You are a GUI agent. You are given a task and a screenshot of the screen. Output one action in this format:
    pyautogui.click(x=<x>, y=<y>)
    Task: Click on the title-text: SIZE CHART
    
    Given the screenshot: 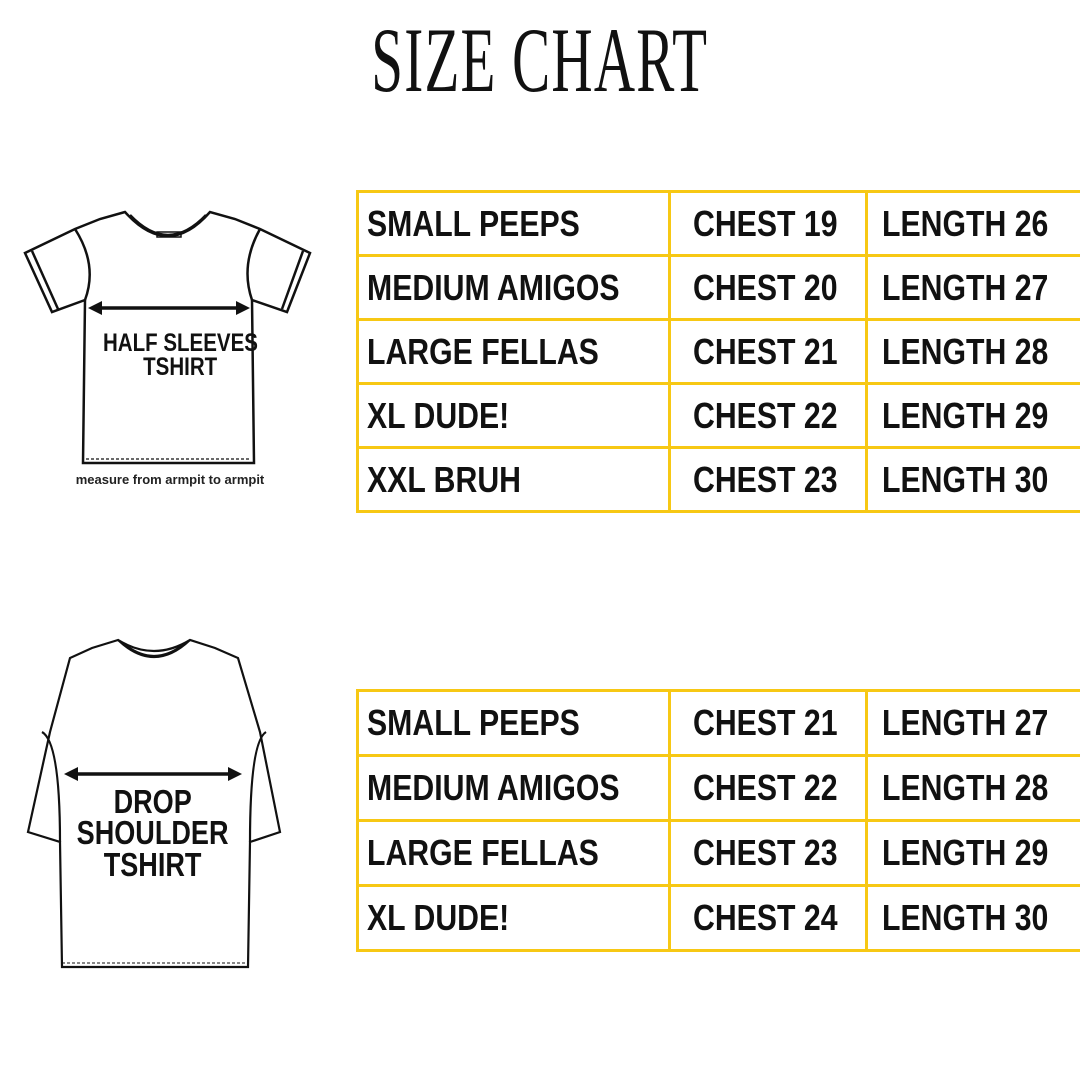 What is the action you would take?
    pyautogui.click(x=540, y=60)
    